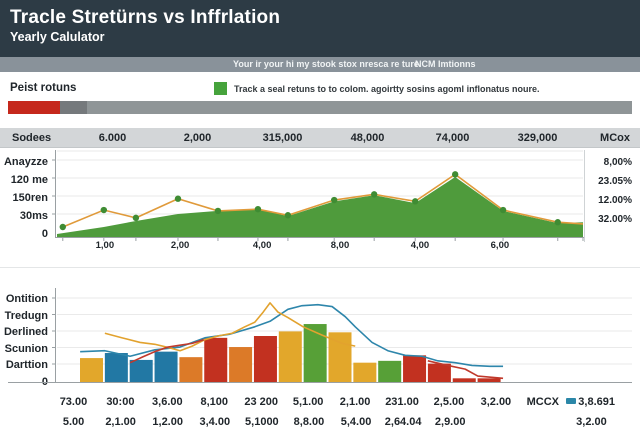 The image size is (640, 448). What do you see at coordinates (73, 107) in the screenshot?
I see `progress-segment-dark-gray` at bounding box center [73, 107].